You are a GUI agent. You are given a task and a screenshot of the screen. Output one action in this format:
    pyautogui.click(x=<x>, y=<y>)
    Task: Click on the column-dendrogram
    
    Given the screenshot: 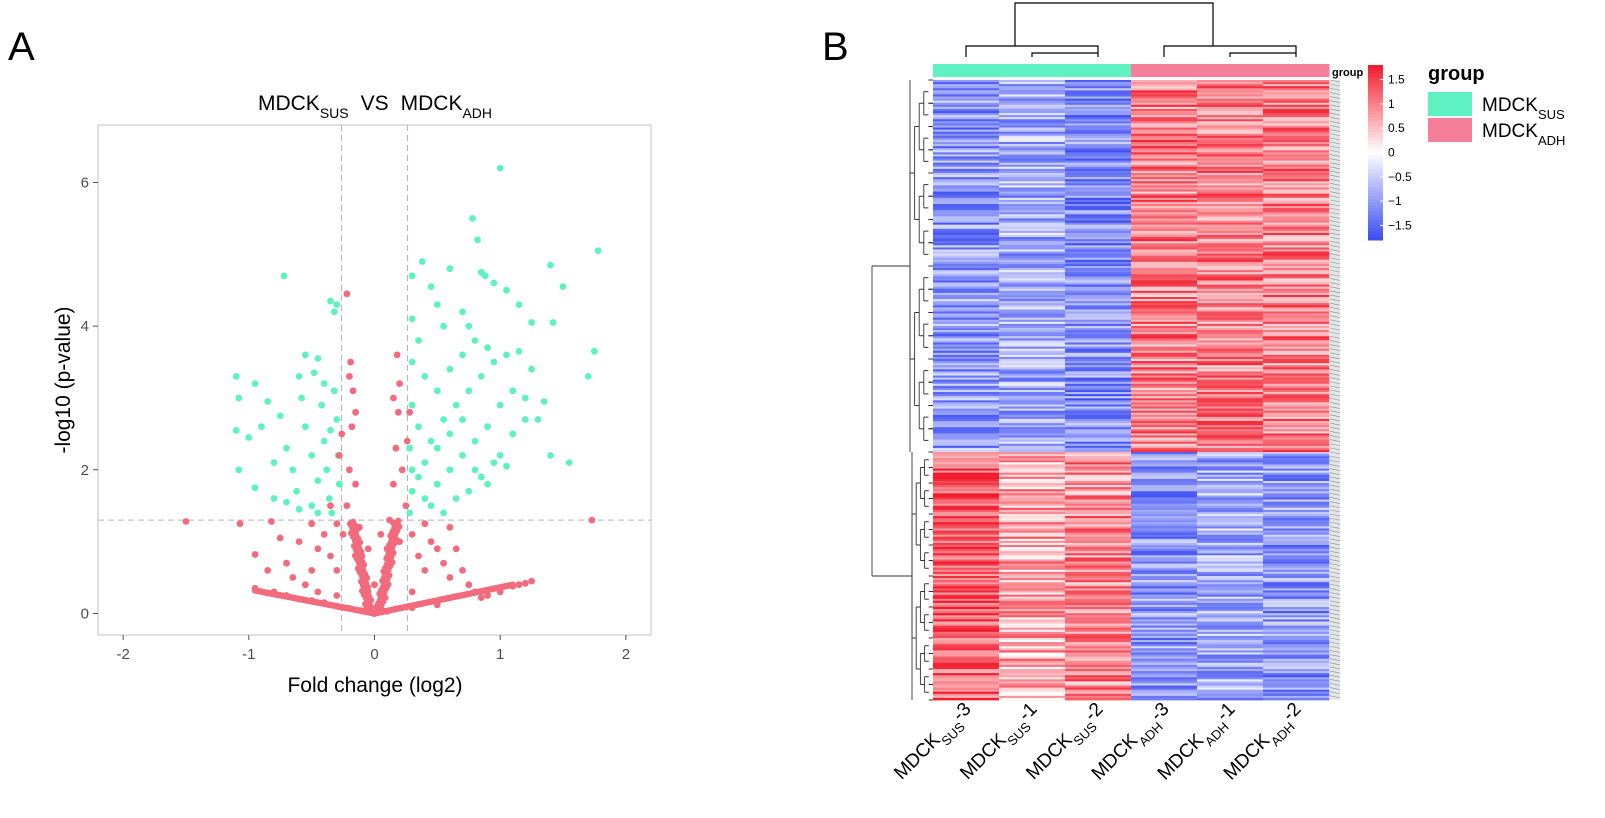 What is the action you would take?
    pyautogui.click(x=1131, y=29)
    